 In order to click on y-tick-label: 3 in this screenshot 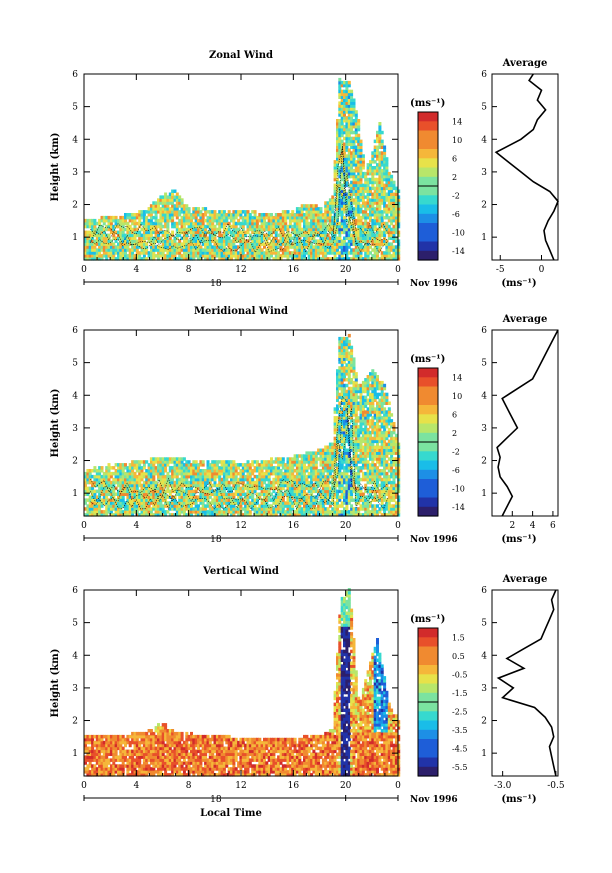, I will do `click(75, 173)`.